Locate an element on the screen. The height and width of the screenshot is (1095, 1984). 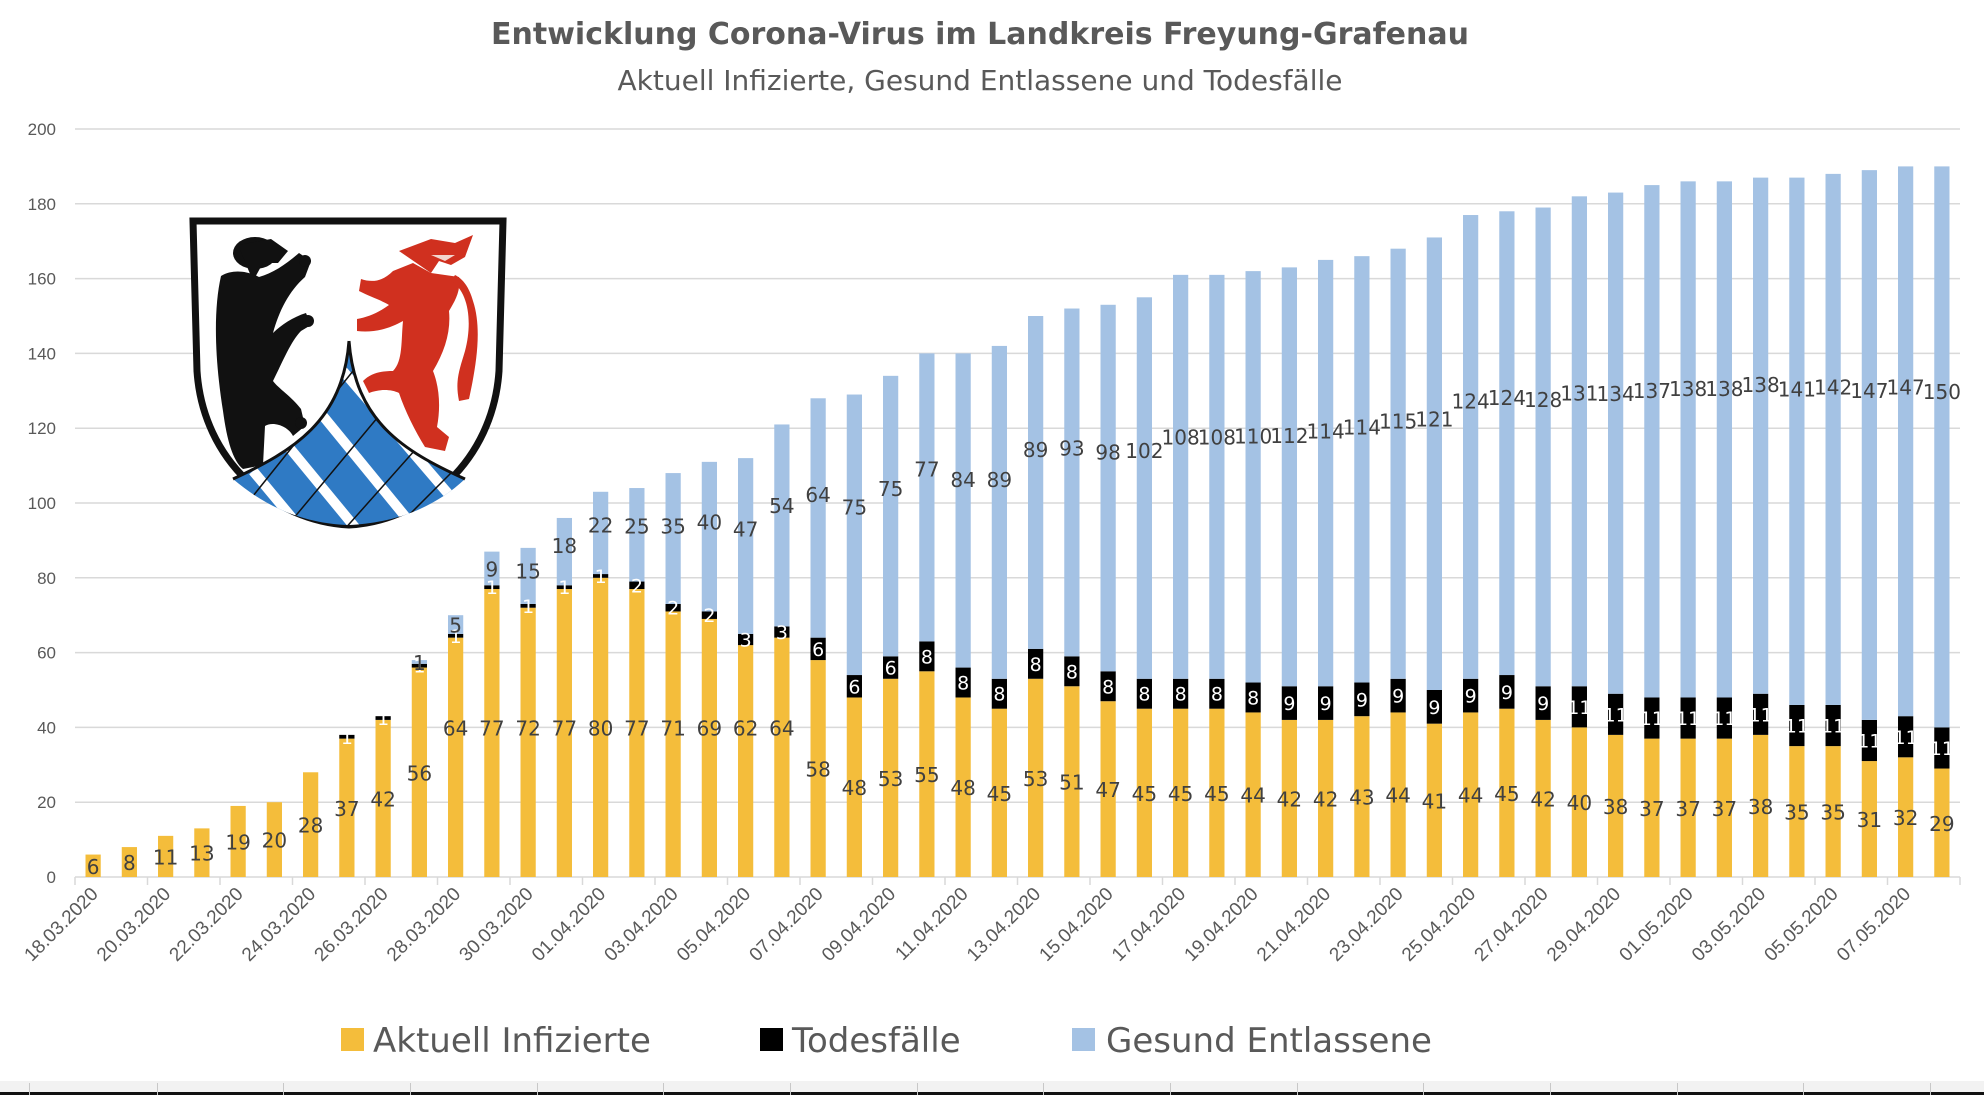
legend-item-gesund-entlassene: Gesund Entlassene is located at coordinates (1252, 1041).